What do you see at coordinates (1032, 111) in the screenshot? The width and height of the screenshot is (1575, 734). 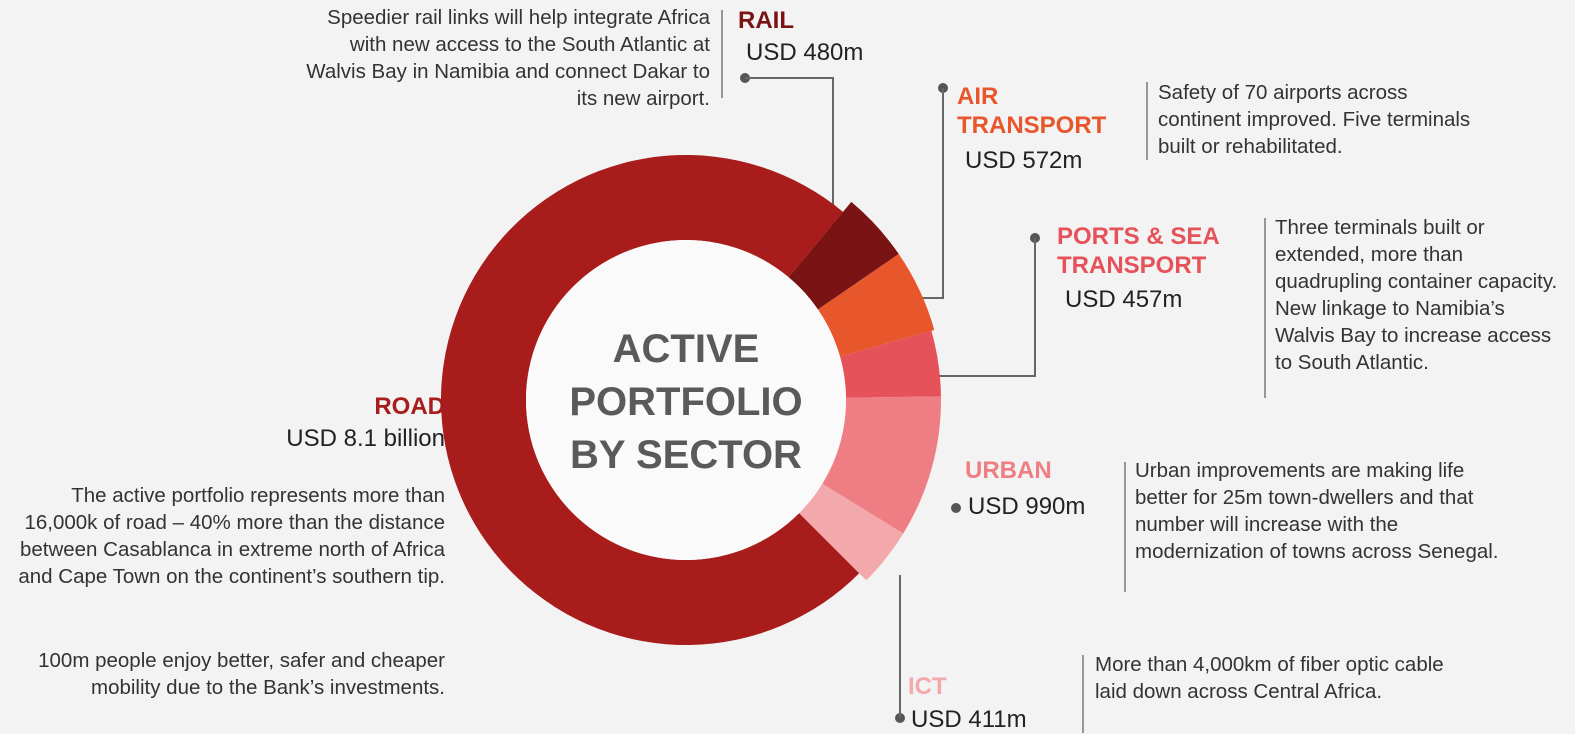 I see `sector-label: AIR TRANSPORT` at bounding box center [1032, 111].